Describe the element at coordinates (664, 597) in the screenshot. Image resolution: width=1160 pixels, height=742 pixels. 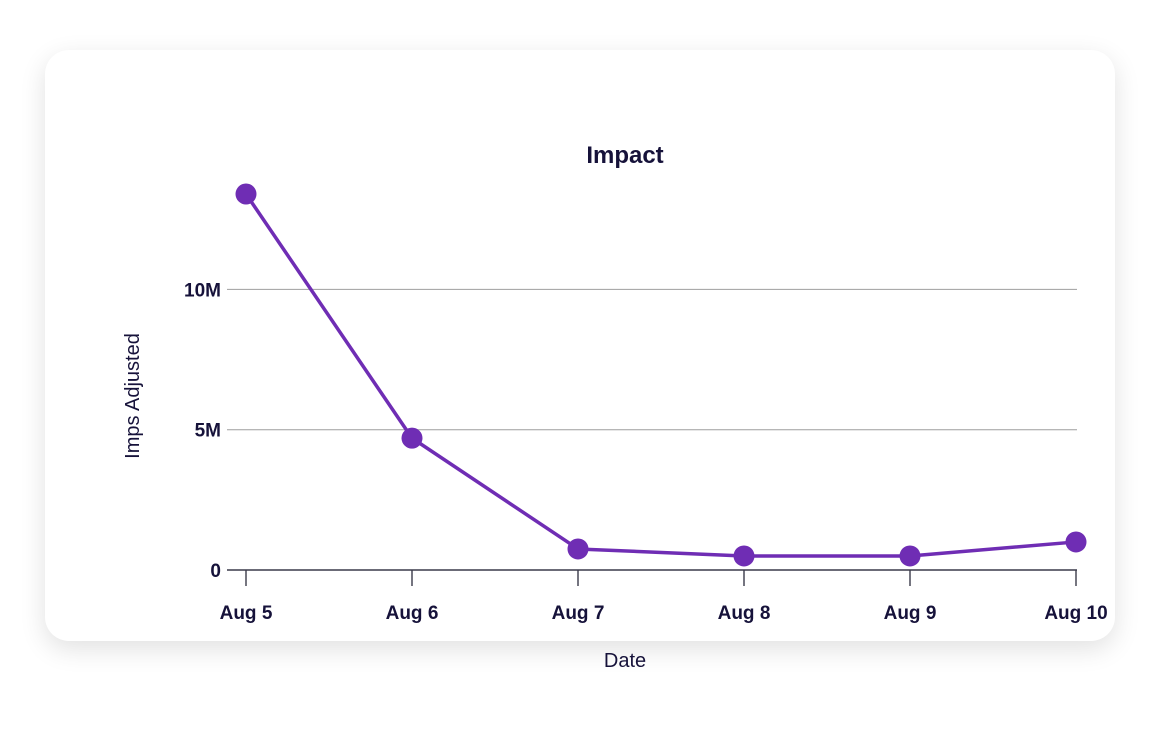
I see `x-tick-labels: Aug 5 Aug 6 Aug 7 Aug 8 Aug 9 Aug 10` at that location.